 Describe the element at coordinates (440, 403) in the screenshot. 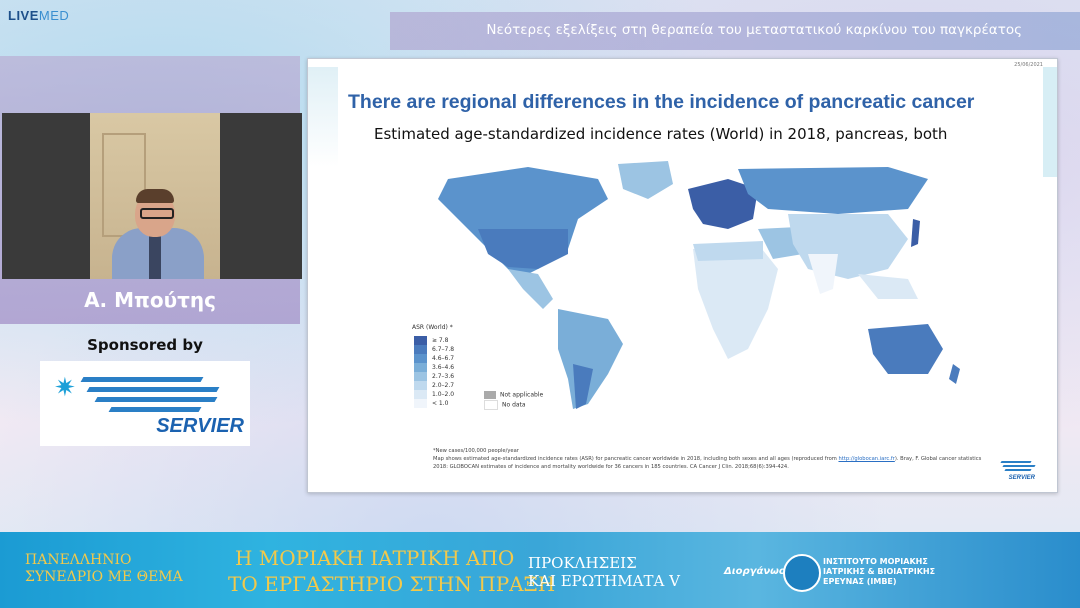

I see `legend-label: < 1.0` at that location.